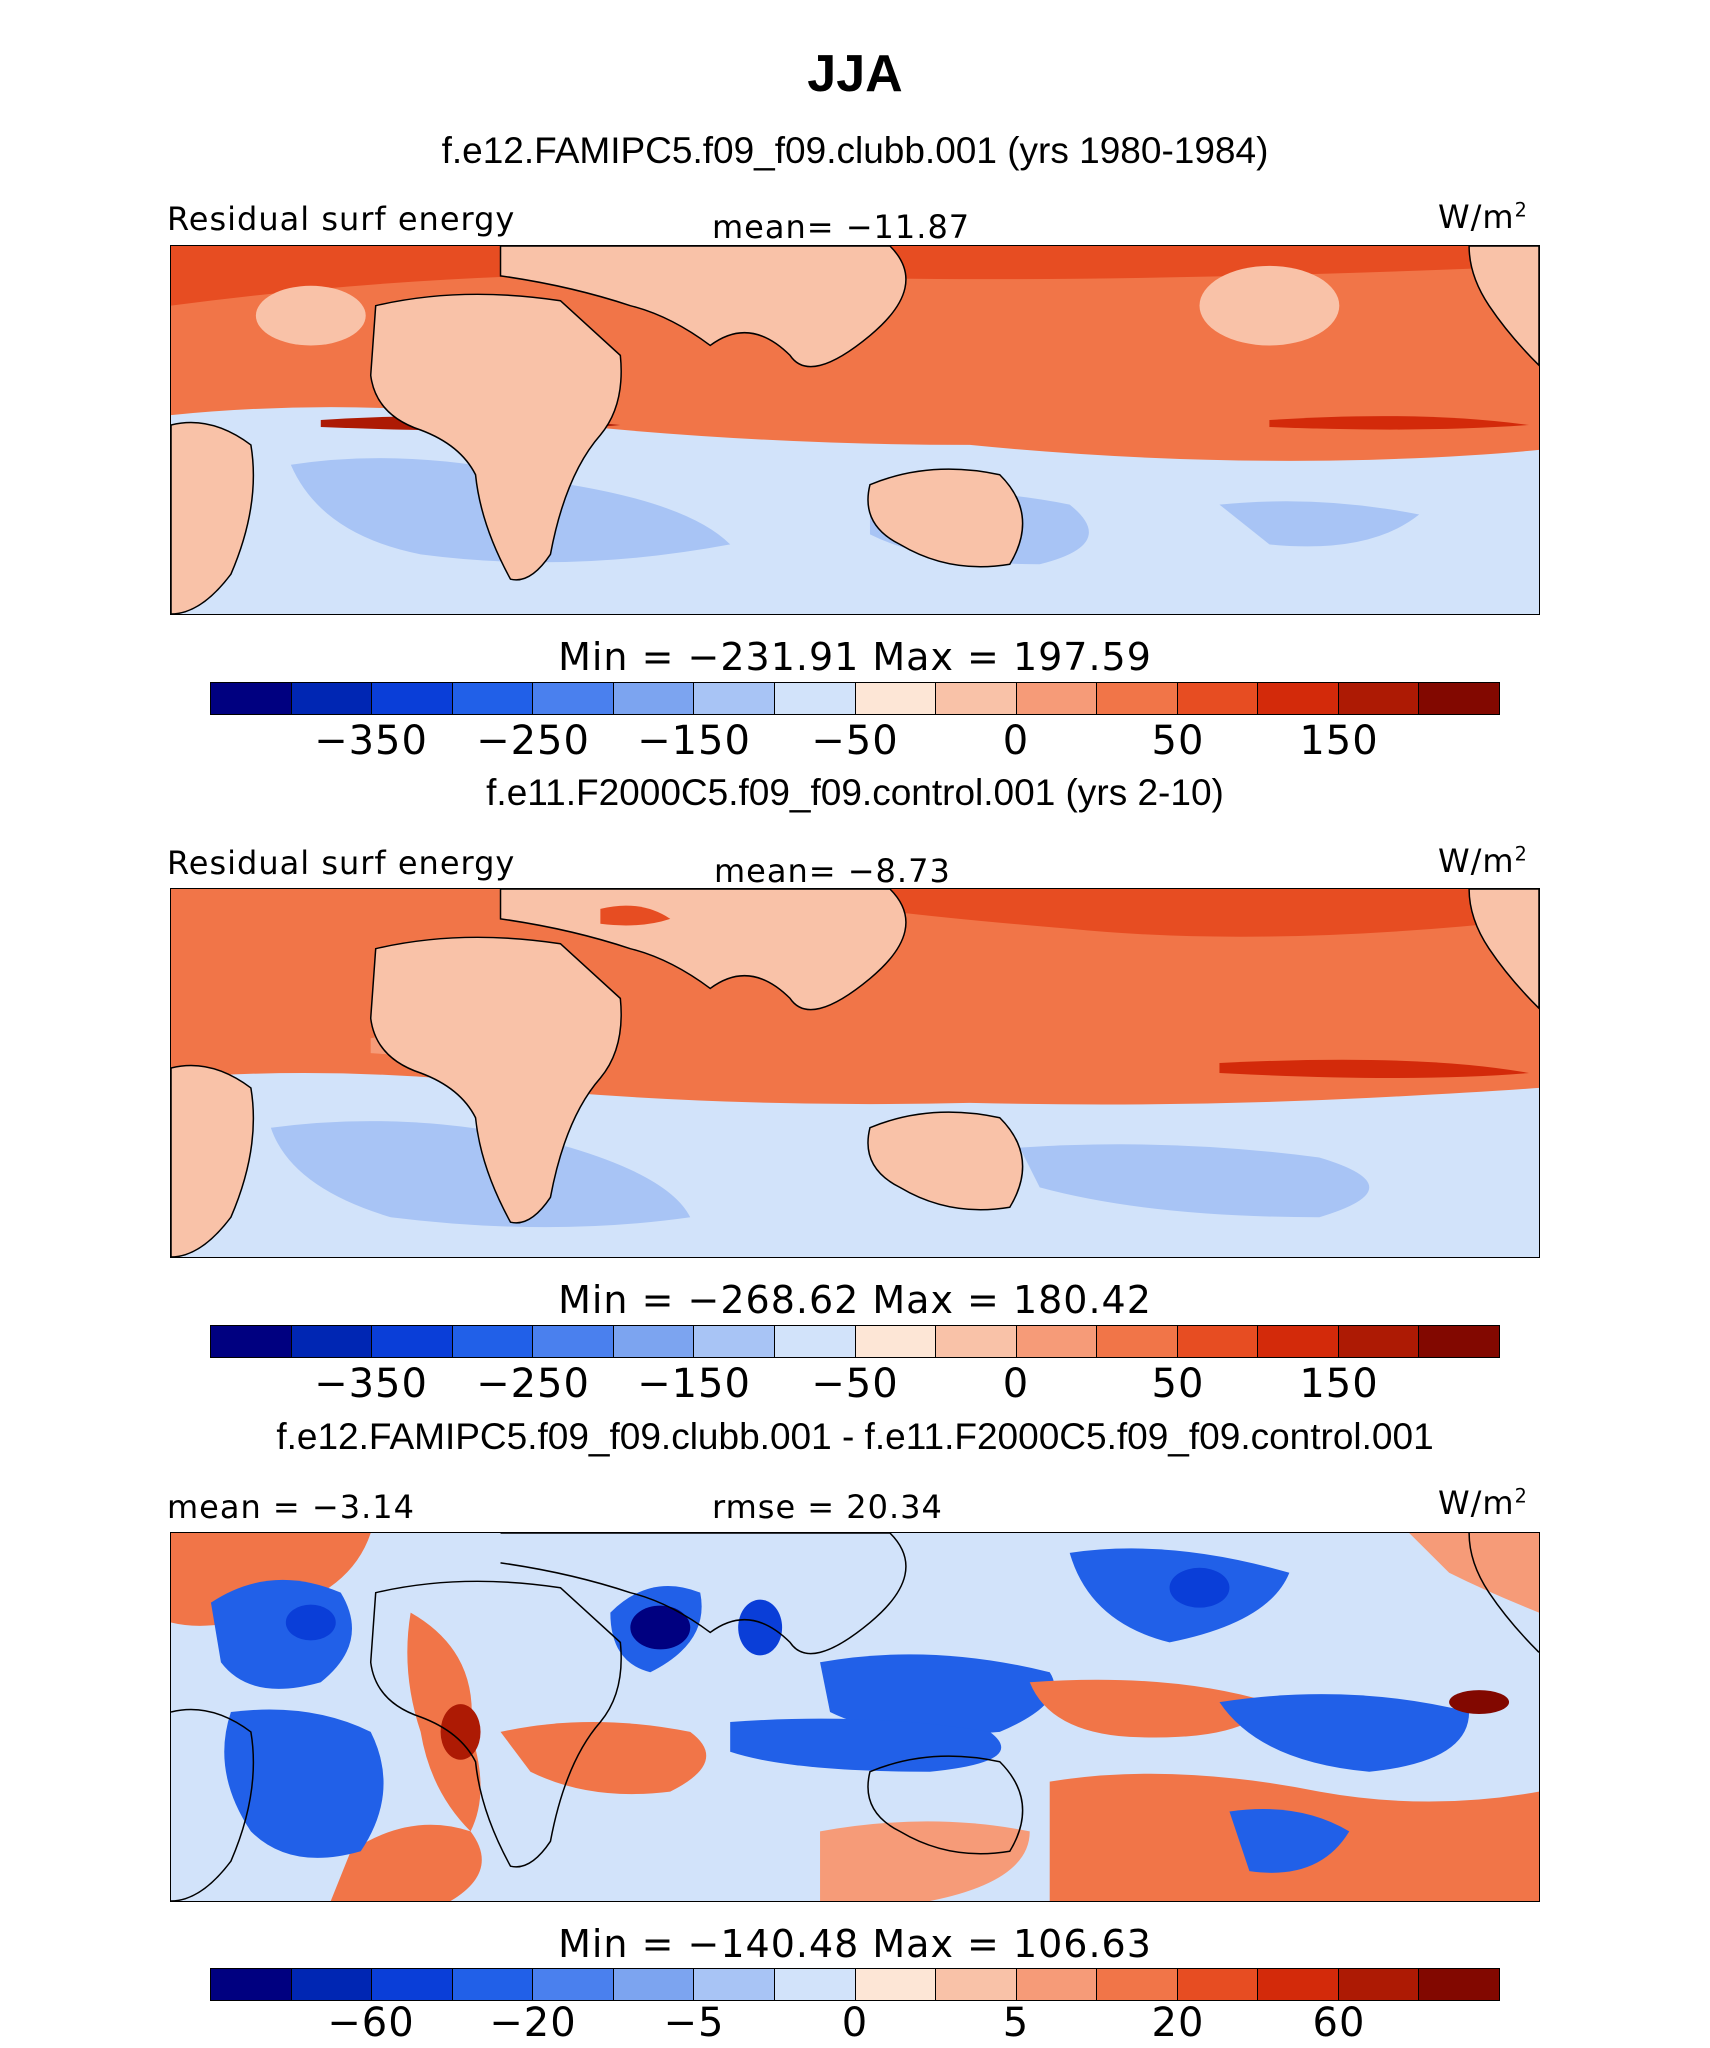  Describe the element at coordinates (1483, 217) in the screenshot. I see `units-label-1: W/m2` at that location.